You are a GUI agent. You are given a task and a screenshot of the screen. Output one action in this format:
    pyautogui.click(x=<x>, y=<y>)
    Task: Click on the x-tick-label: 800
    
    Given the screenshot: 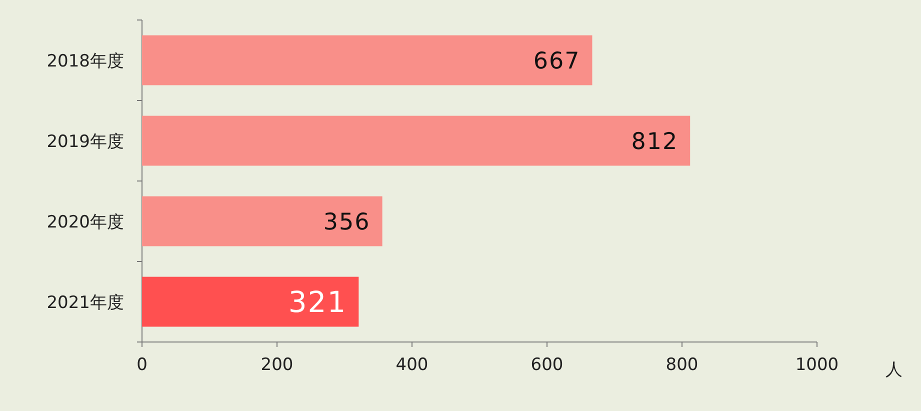 What is the action you would take?
    pyautogui.click(x=682, y=365)
    